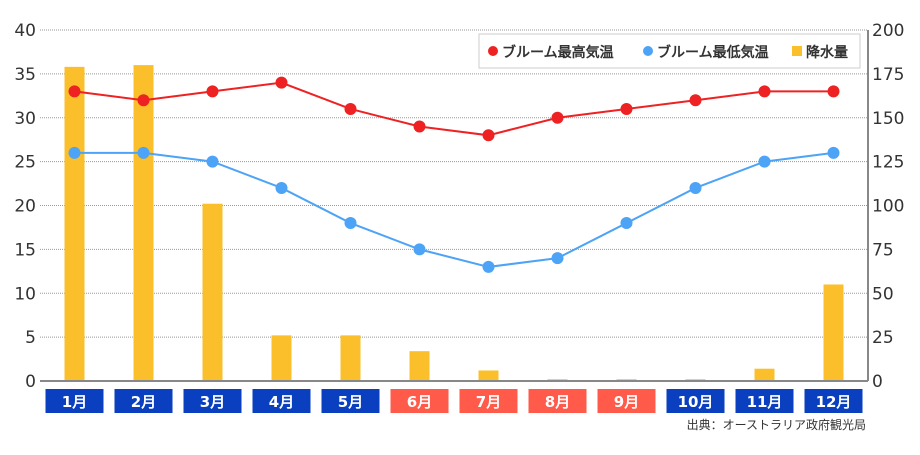 This screenshot has width=920, height=455. I want to click on month-label: 12月, so click(834, 402).